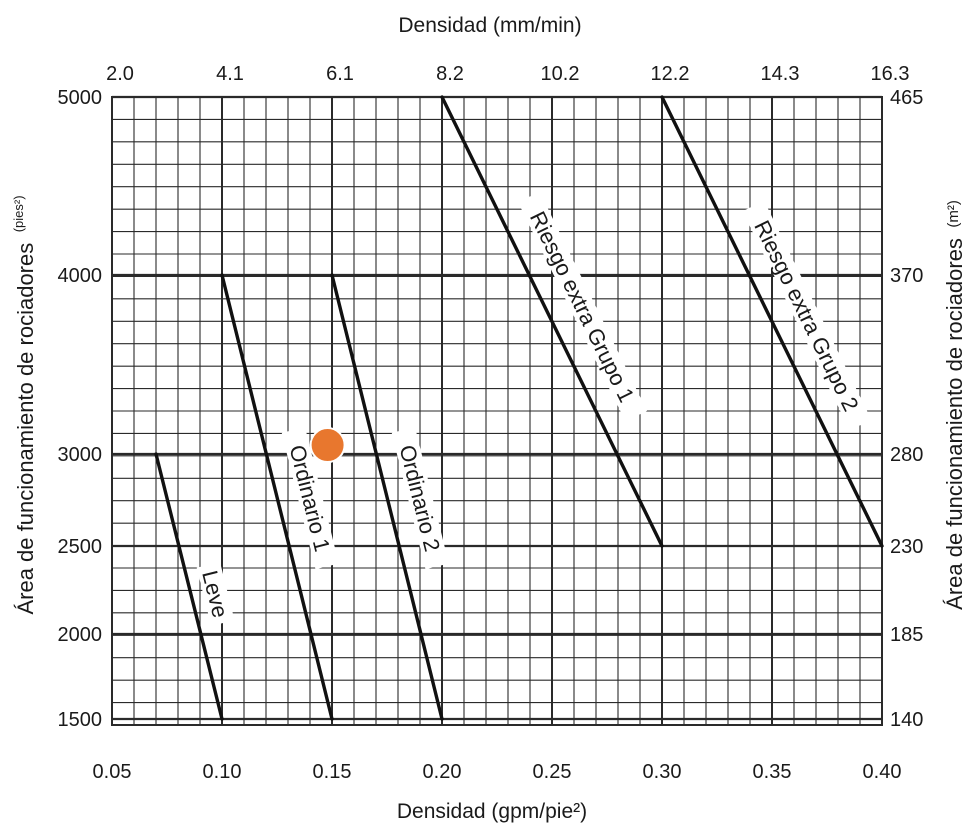 The height and width of the screenshot is (831, 968). What do you see at coordinates (442, 772) in the screenshot?
I see `x-bottom-tick-label: 0.20` at bounding box center [442, 772].